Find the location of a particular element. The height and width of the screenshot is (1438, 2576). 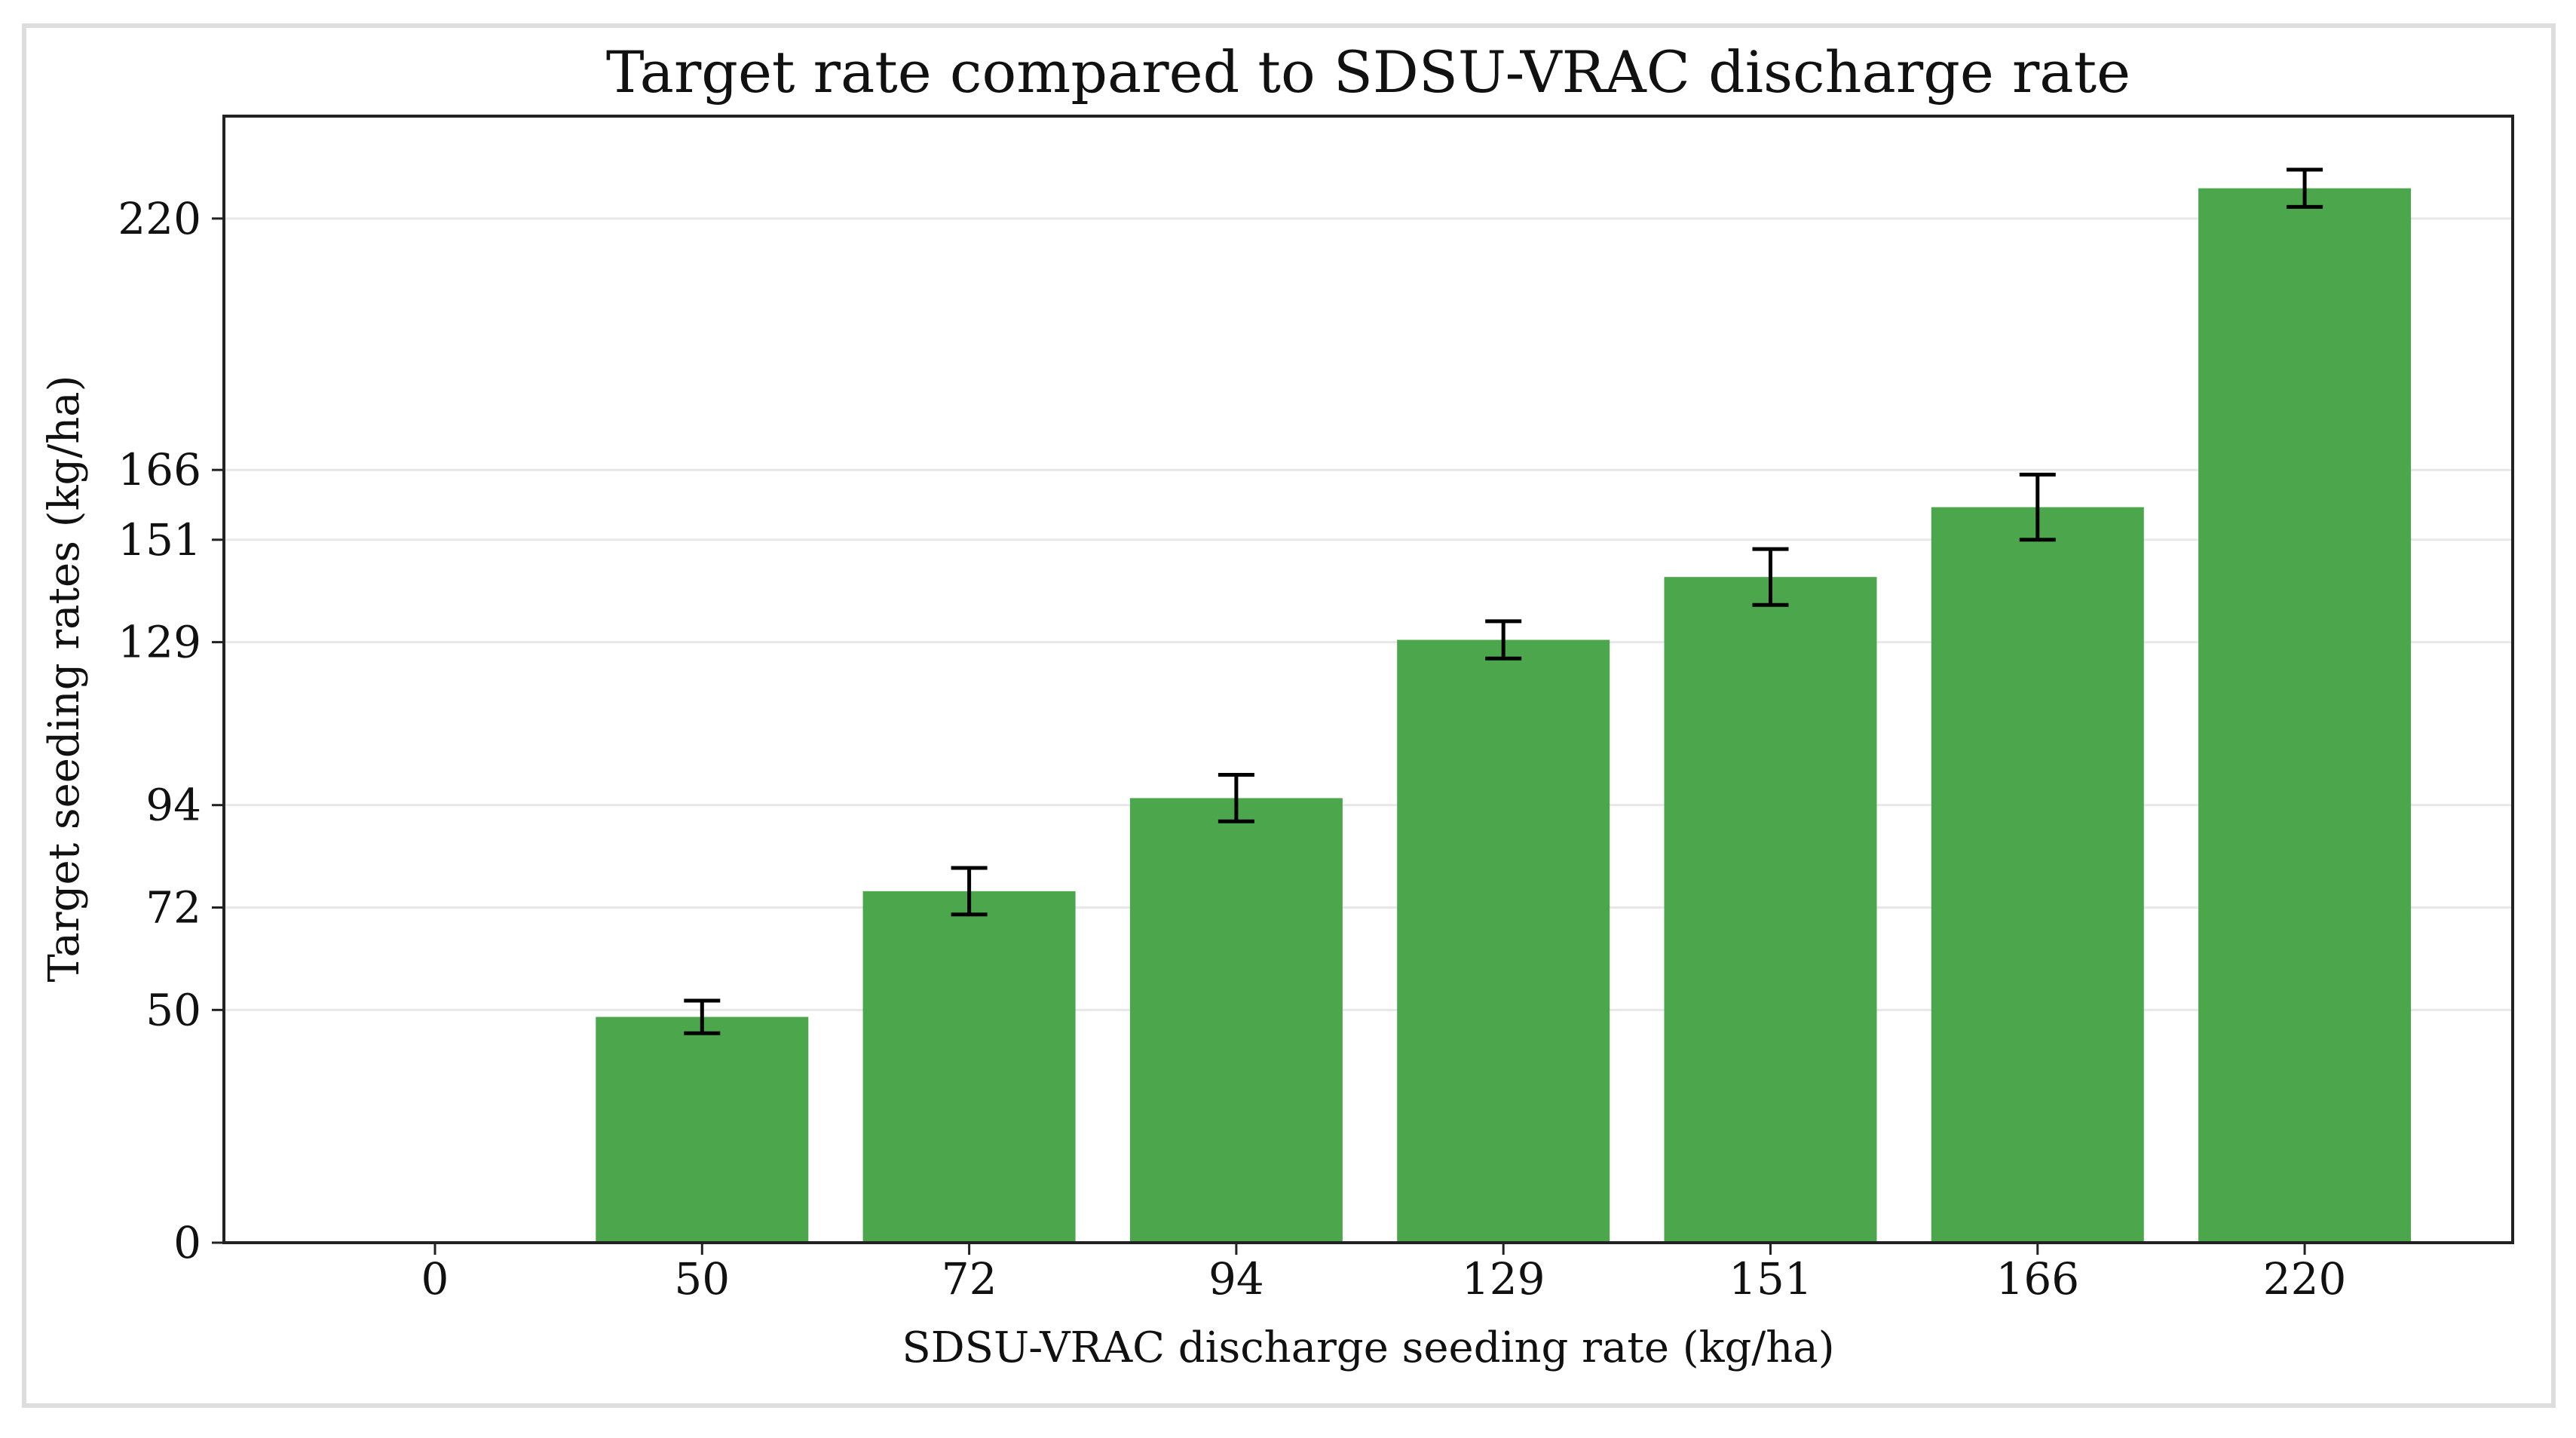

x-tick-label: 0 is located at coordinates (435, 1279).